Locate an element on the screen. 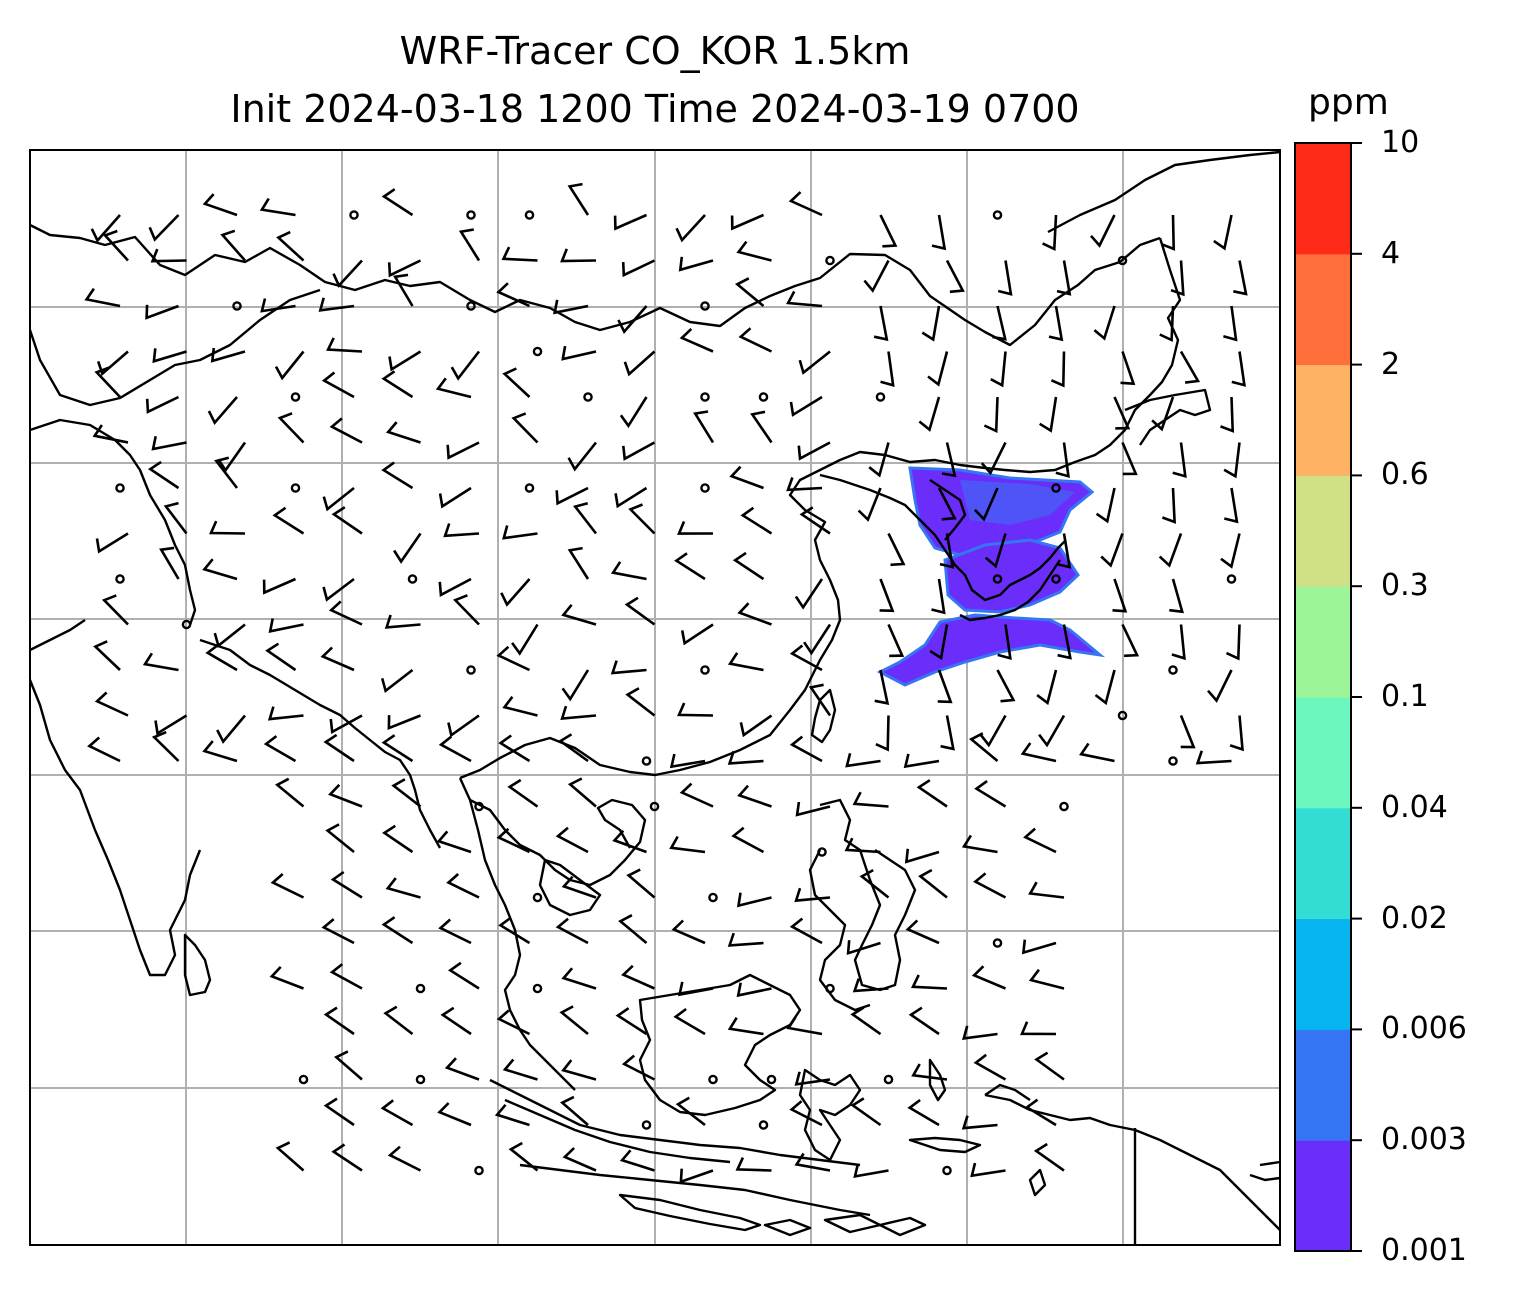 This screenshot has width=1528, height=1306. colorbar-tick-label: 4 is located at coordinates (1391, 253).